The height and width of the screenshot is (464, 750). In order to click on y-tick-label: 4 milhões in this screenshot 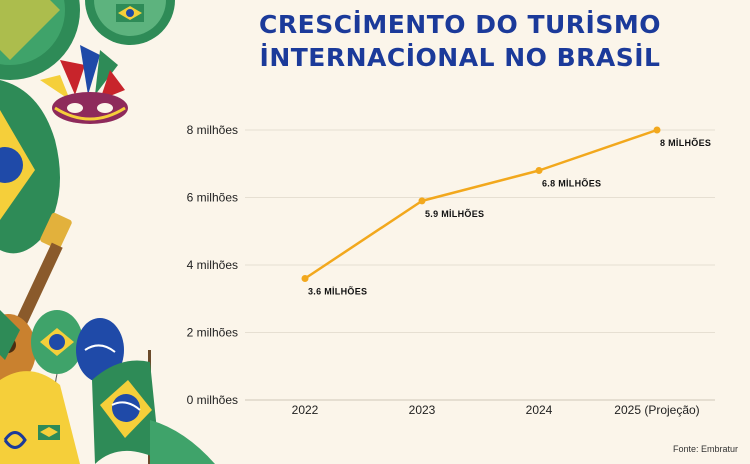, I will do `click(212, 265)`.